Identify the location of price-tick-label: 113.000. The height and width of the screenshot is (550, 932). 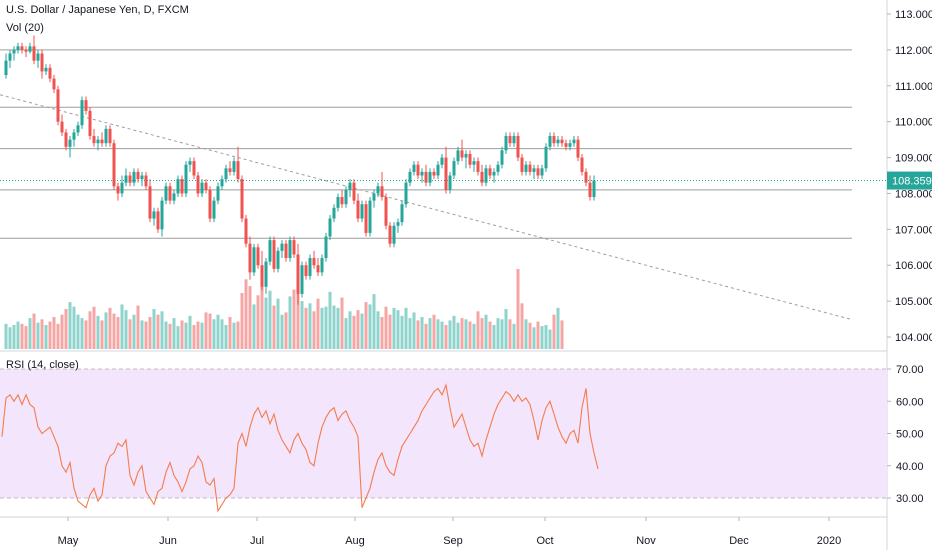
(913, 15).